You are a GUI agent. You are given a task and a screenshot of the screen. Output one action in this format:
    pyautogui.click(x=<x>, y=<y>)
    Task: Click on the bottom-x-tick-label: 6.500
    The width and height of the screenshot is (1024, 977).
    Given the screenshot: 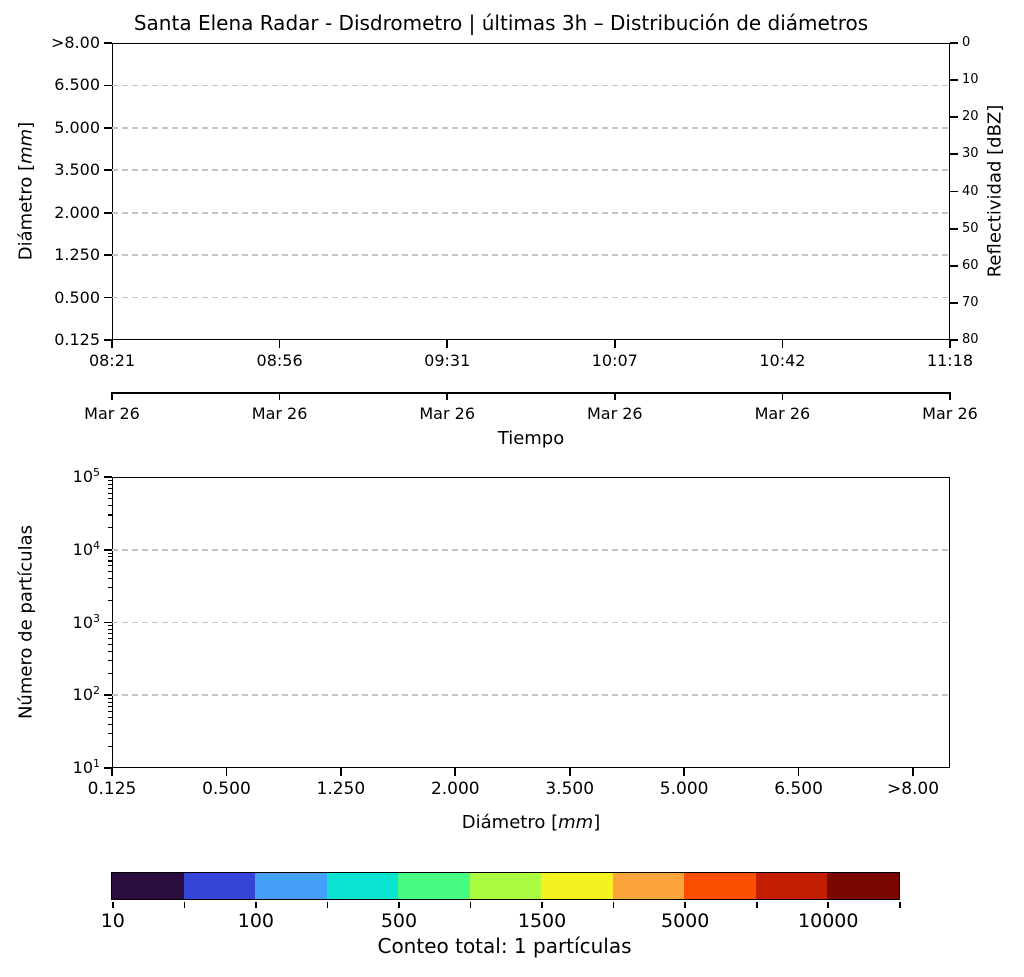 What is the action you would take?
    pyautogui.click(x=798, y=789)
    